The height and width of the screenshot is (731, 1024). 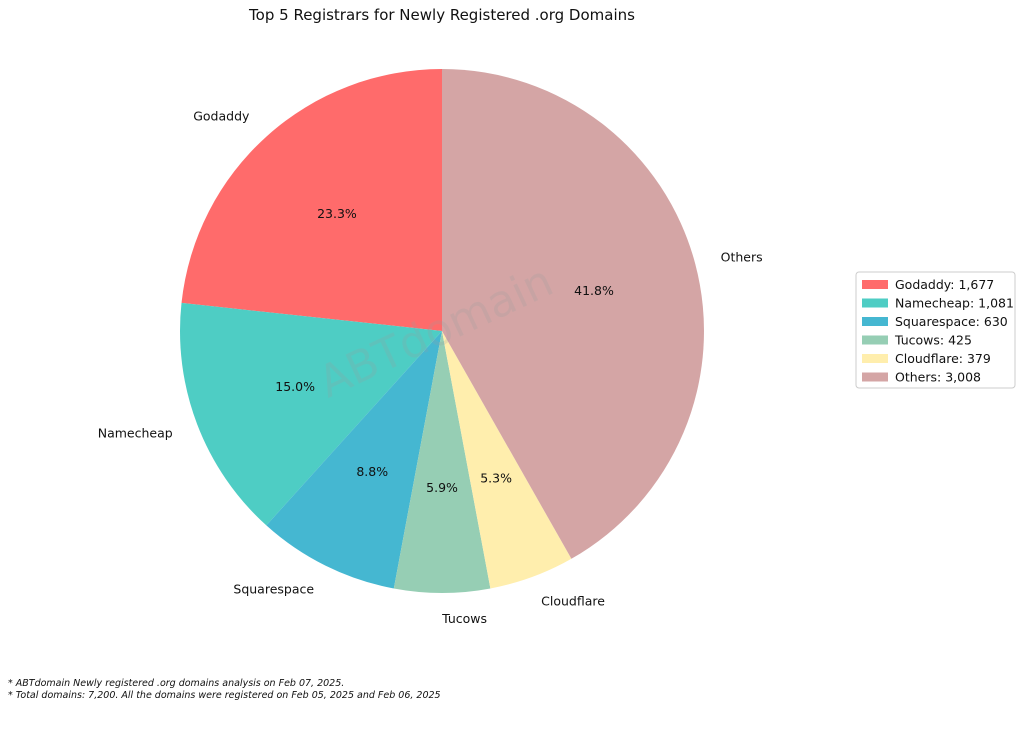 I want to click on legend-label-namecheap: Namecheap: 1,081, so click(x=954, y=303).